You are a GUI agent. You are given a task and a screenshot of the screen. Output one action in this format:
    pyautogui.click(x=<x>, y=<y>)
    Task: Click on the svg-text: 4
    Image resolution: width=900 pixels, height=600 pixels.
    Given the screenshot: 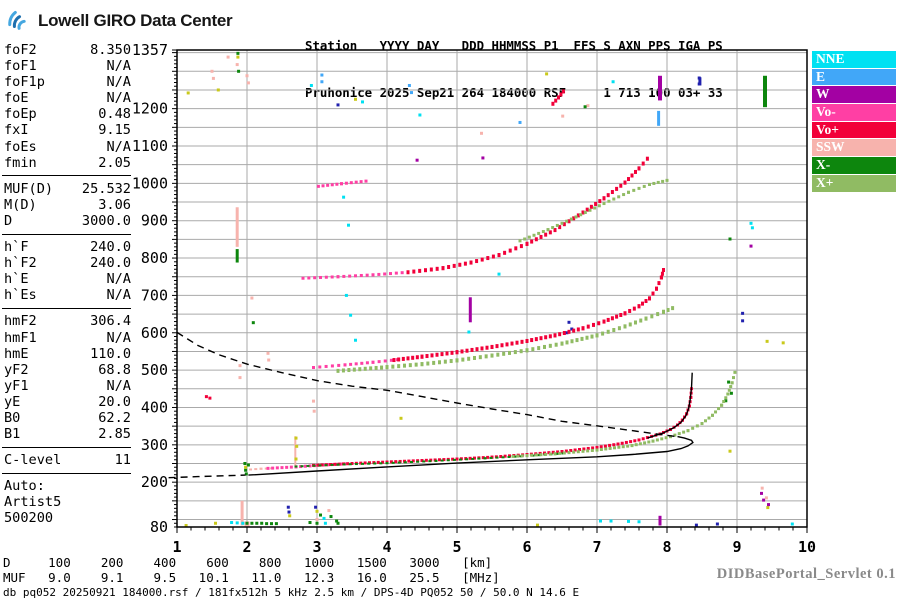 What is the action you would take?
    pyautogui.click(x=386, y=547)
    